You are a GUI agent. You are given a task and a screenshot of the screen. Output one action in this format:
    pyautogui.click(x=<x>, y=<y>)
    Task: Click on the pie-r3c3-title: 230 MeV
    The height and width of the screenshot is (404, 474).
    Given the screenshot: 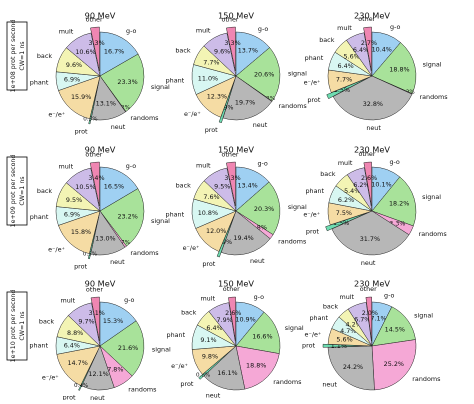 What is the action you would take?
    pyautogui.click(x=372, y=284)
    